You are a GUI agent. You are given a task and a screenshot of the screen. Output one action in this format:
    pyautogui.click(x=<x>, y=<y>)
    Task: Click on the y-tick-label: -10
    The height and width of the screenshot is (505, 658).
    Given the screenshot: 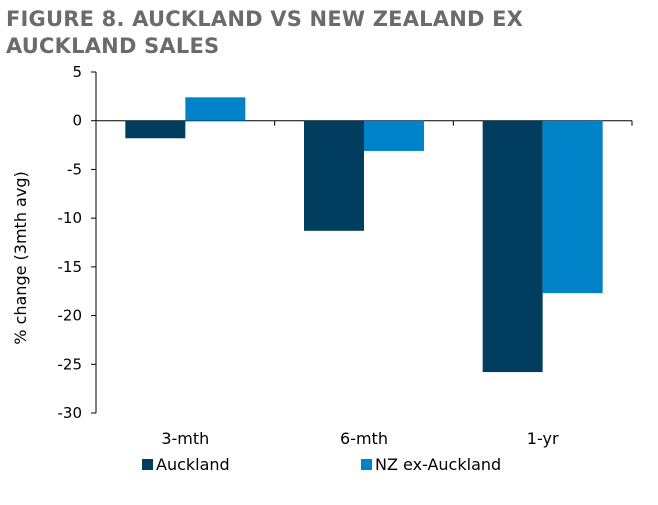 What is the action you would take?
    pyautogui.click(x=70, y=218)
    